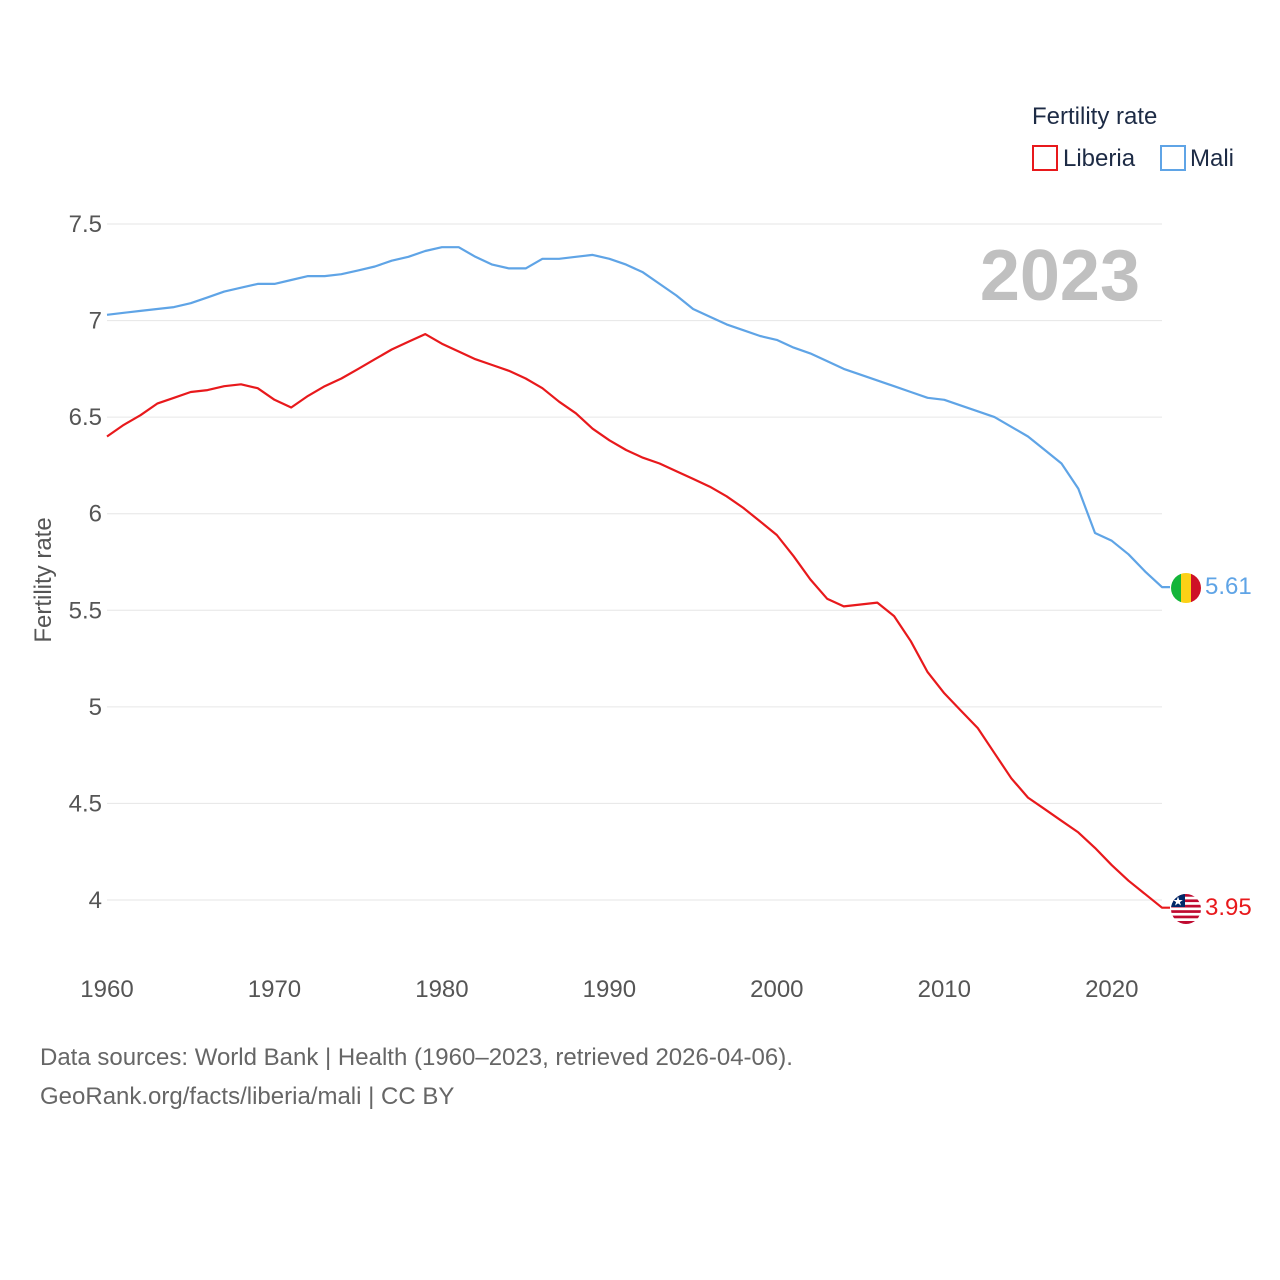  Describe the element at coordinates (274, 989) in the screenshot. I see `x-tick-label: 1970` at that location.